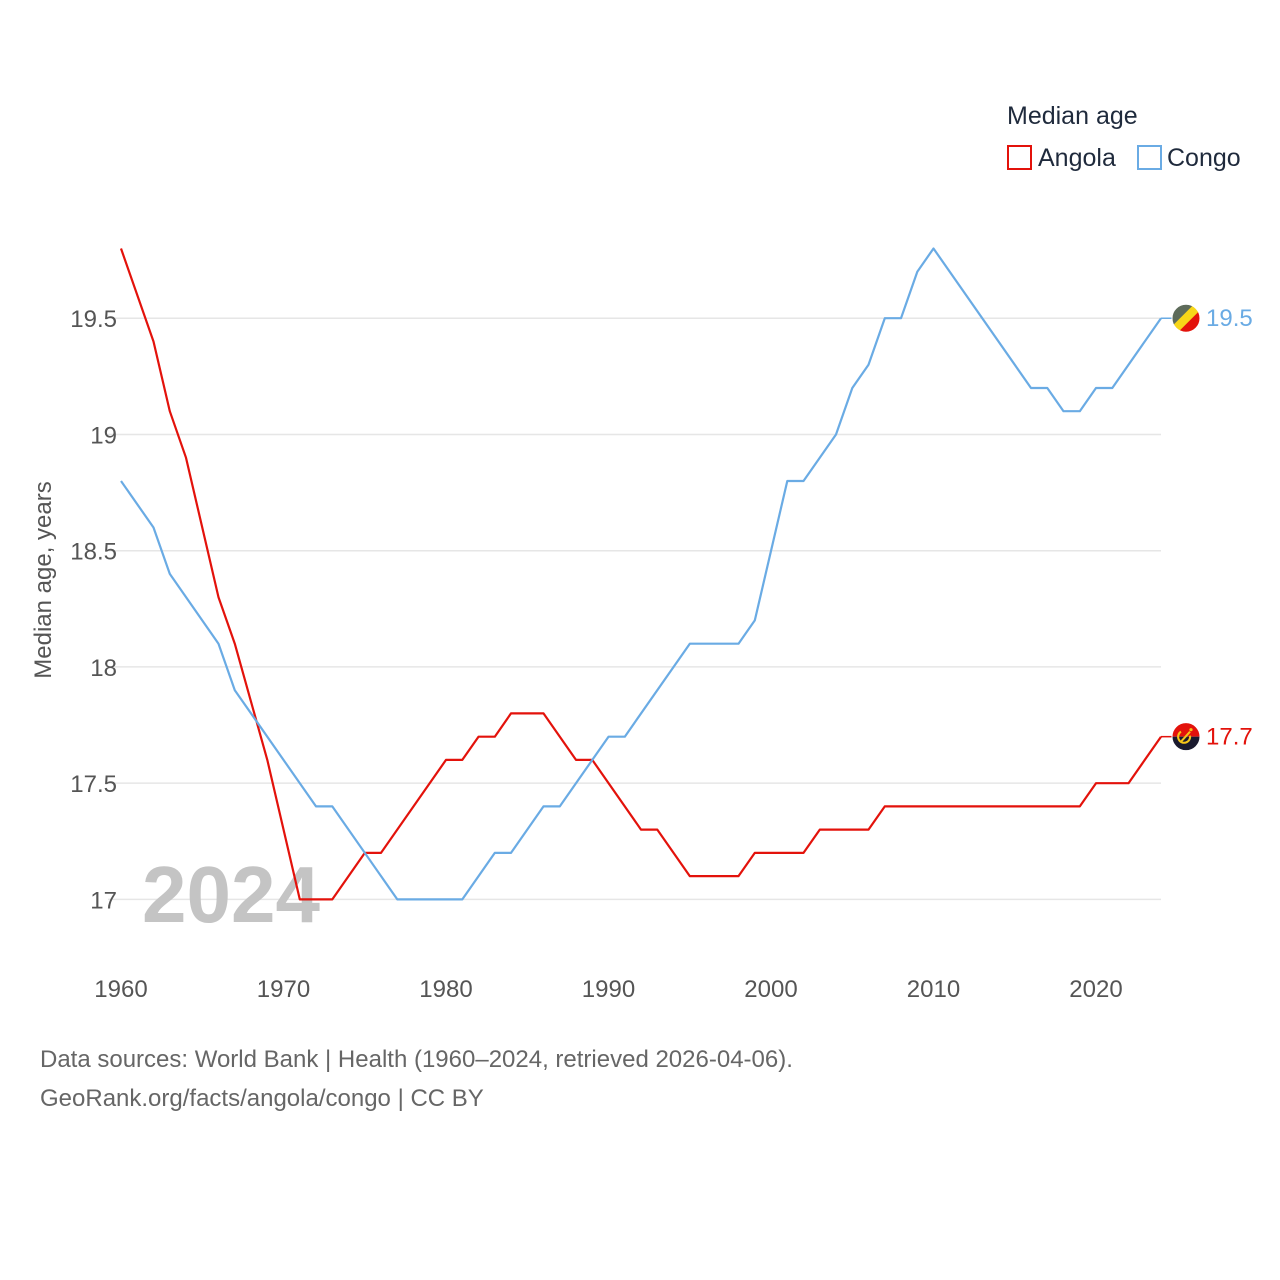 Image resolution: width=1280 pixels, height=1280 pixels. Describe the element at coordinates (231, 894) in the screenshot. I see `year-watermark: 2024` at that location.